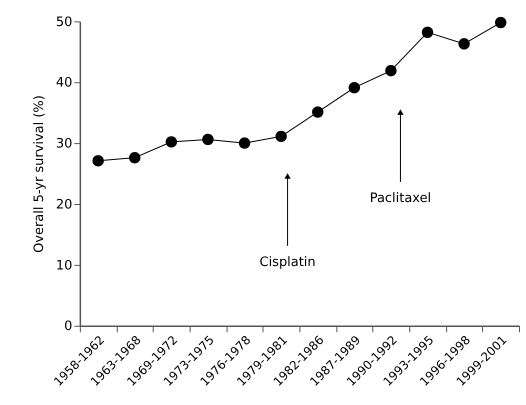  I want to click on annotation: Cisplatin, so click(288, 262).